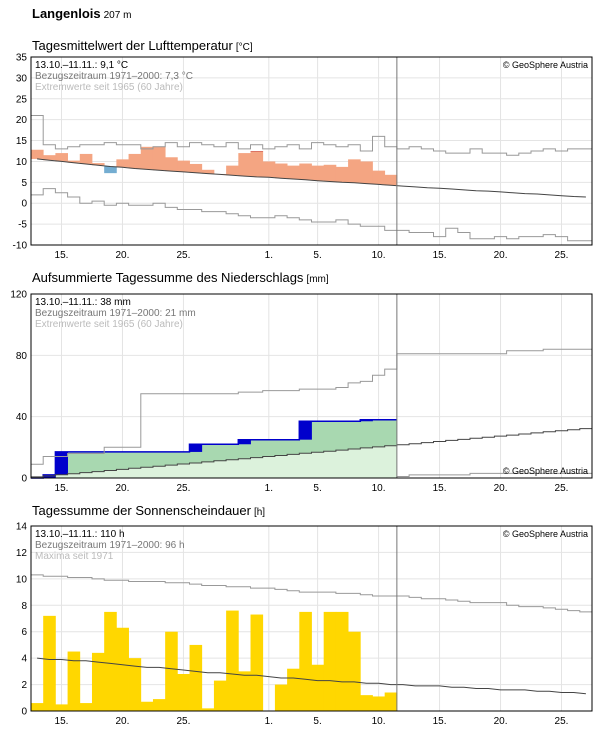 The image size is (596, 729). What do you see at coordinates (24, 606) in the screenshot?
I see `y-tick-label: 8` at bounding box center [24, 606].